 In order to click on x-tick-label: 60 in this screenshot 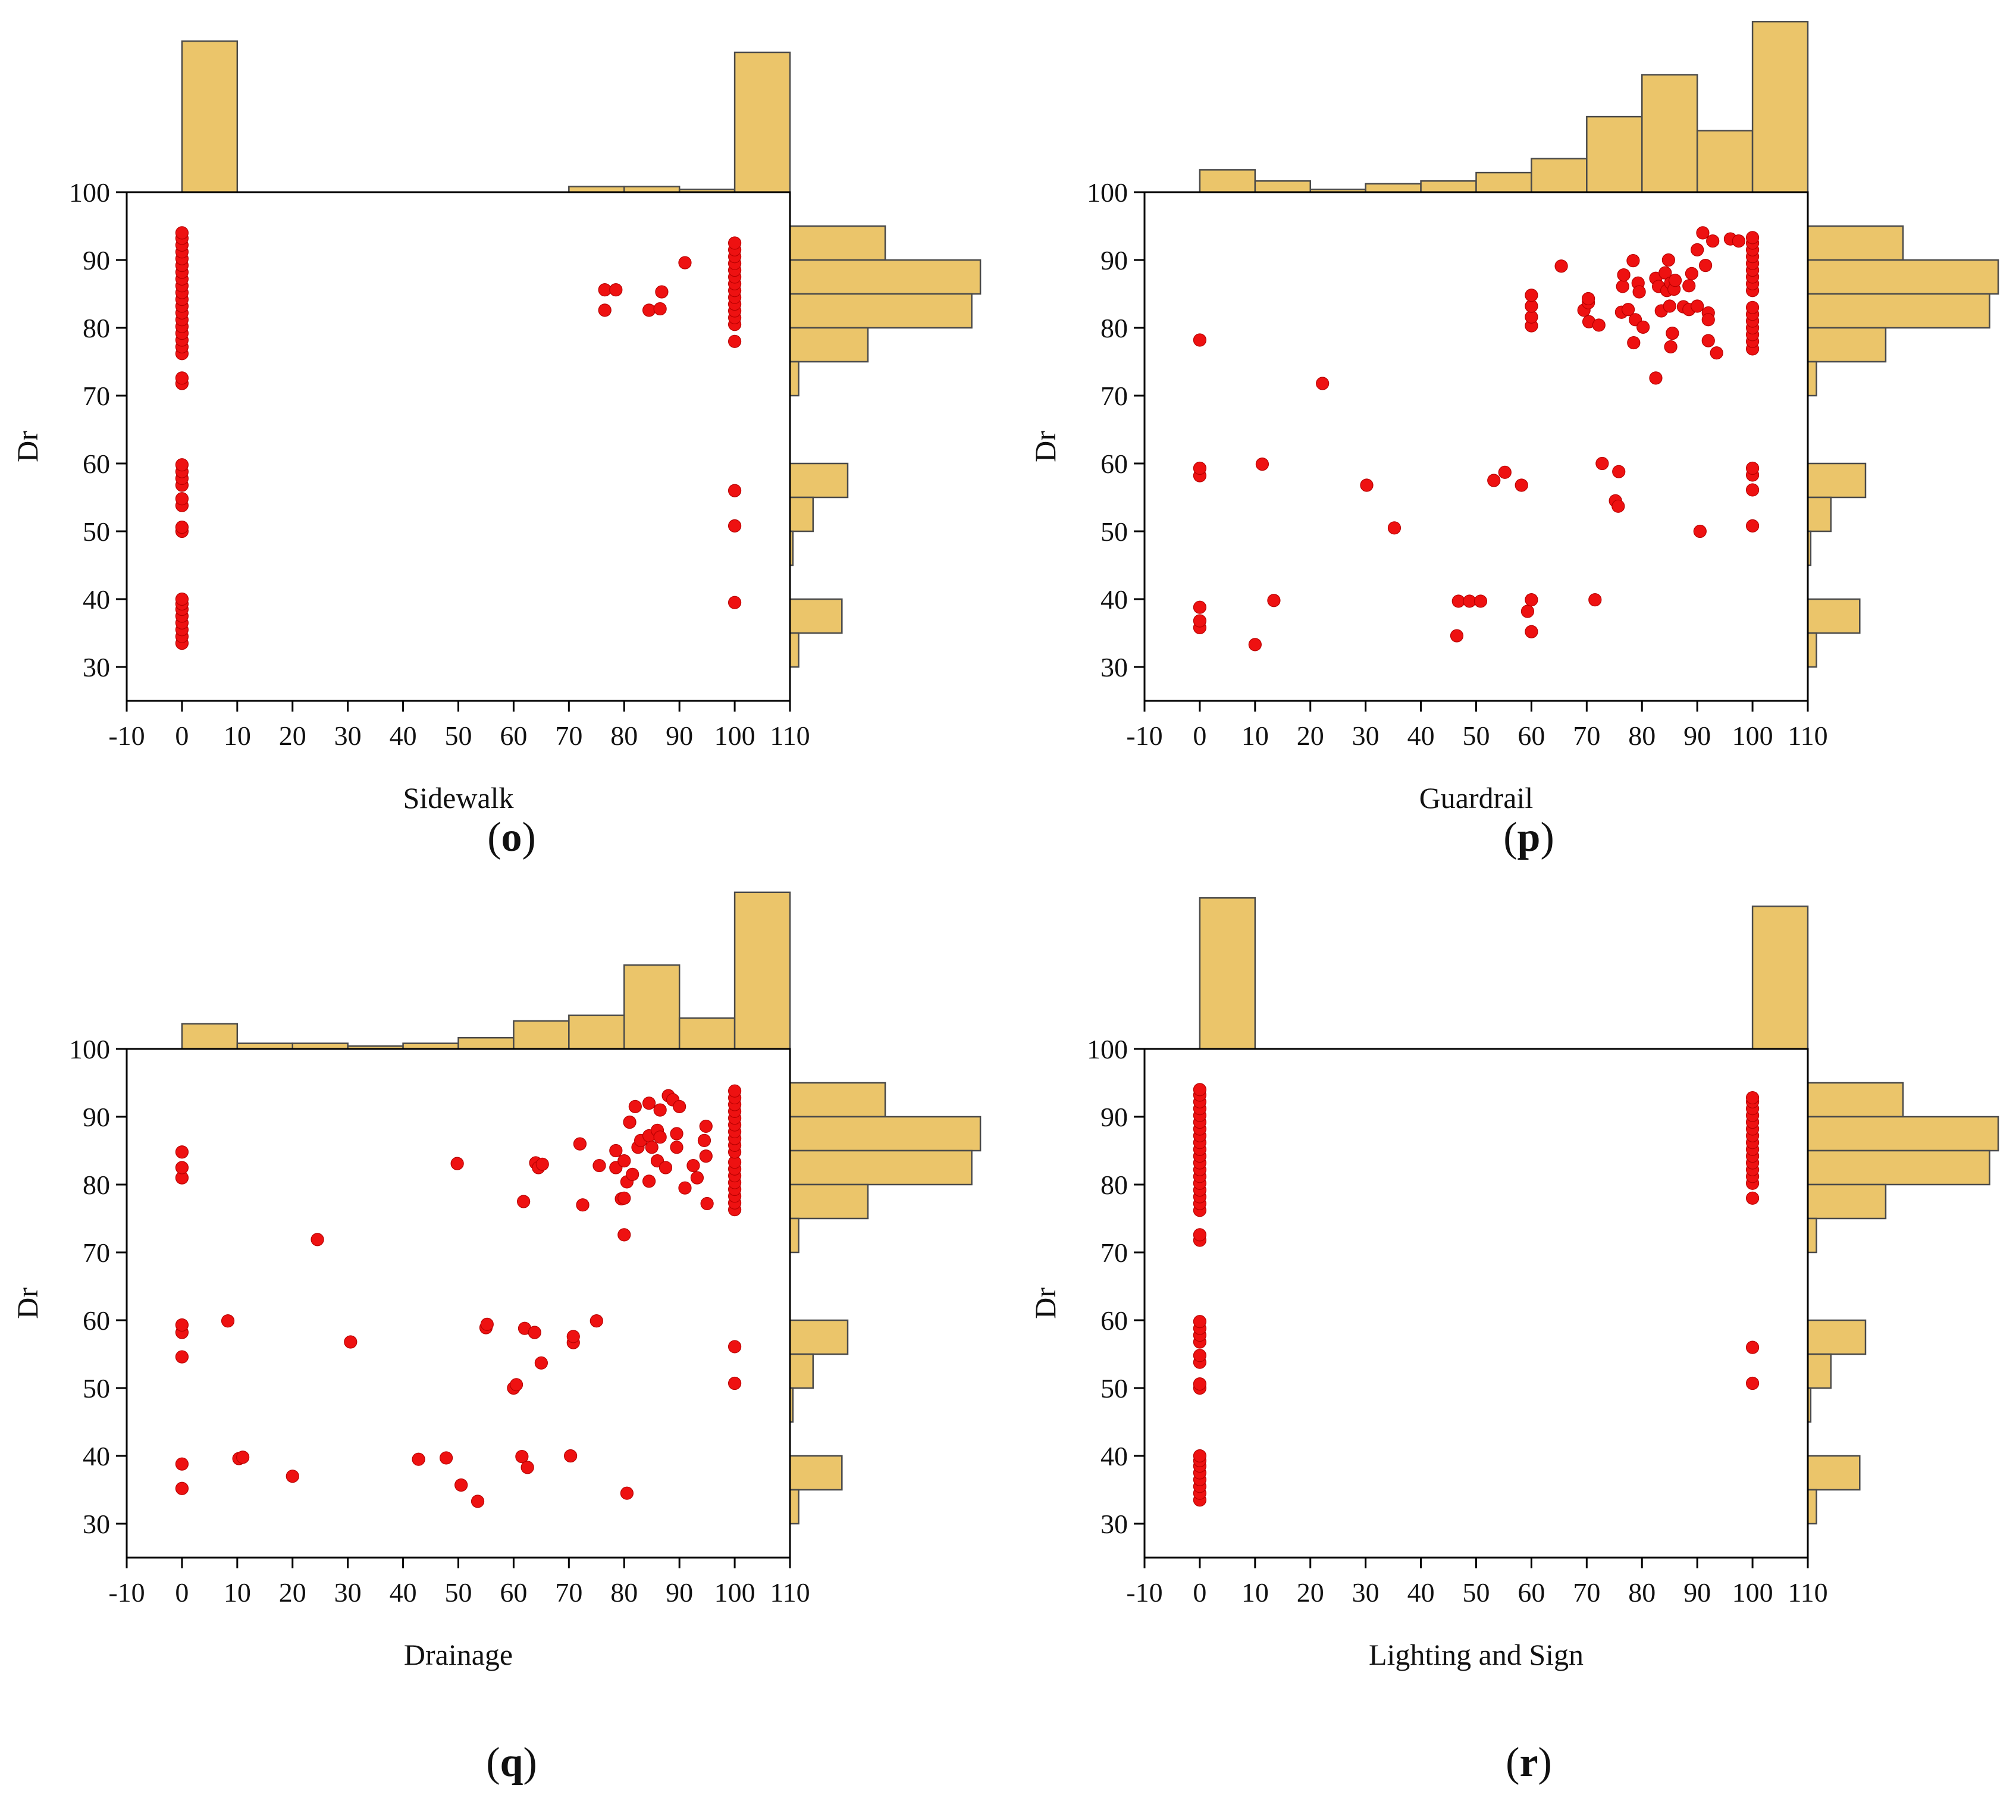, I will do `click(1531, 1592)`.